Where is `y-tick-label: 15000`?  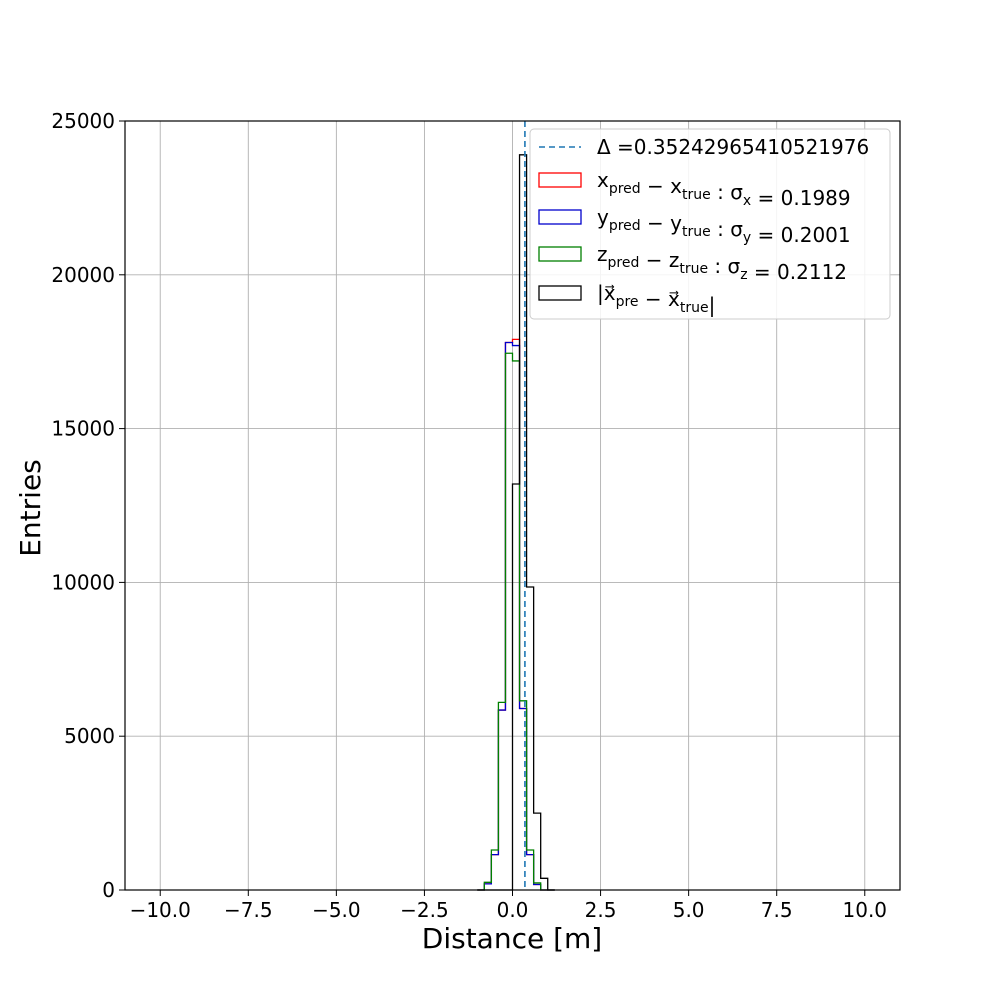 y-tick-label: 15000 is located at coordinates (83, 429).